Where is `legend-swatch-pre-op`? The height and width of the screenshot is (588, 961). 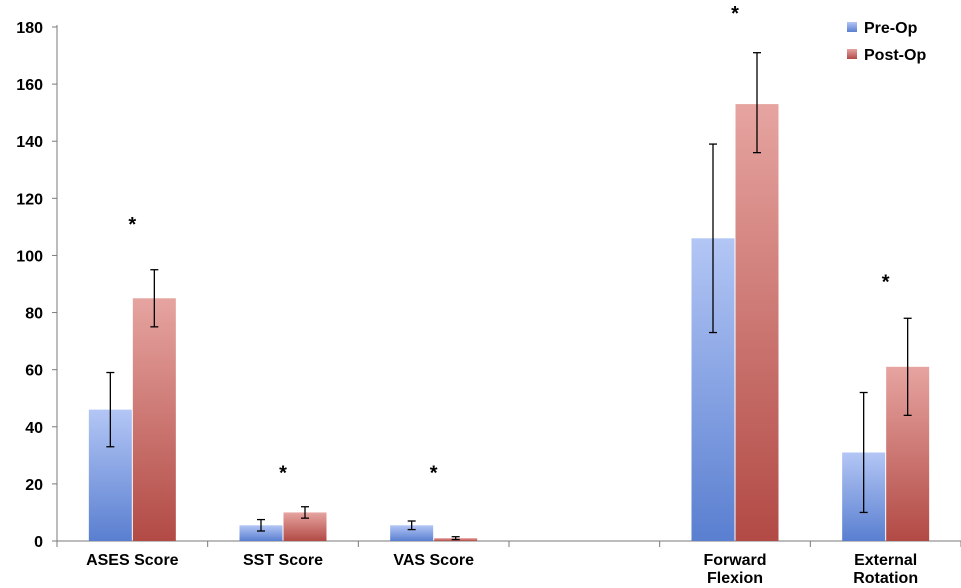 legend-swatch-pre-op is located at coordinates (852, 27).